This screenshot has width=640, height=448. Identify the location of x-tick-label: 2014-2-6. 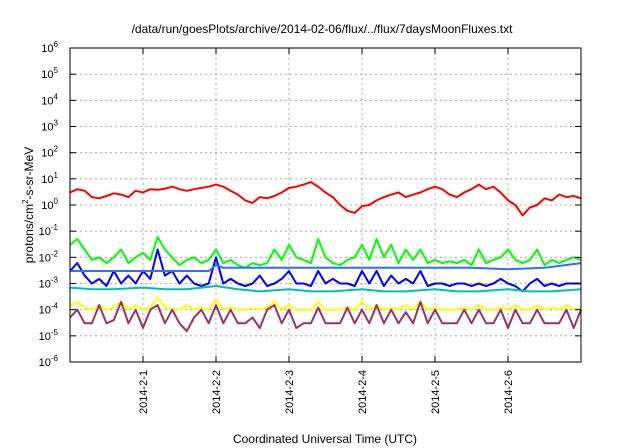
(509, 392).